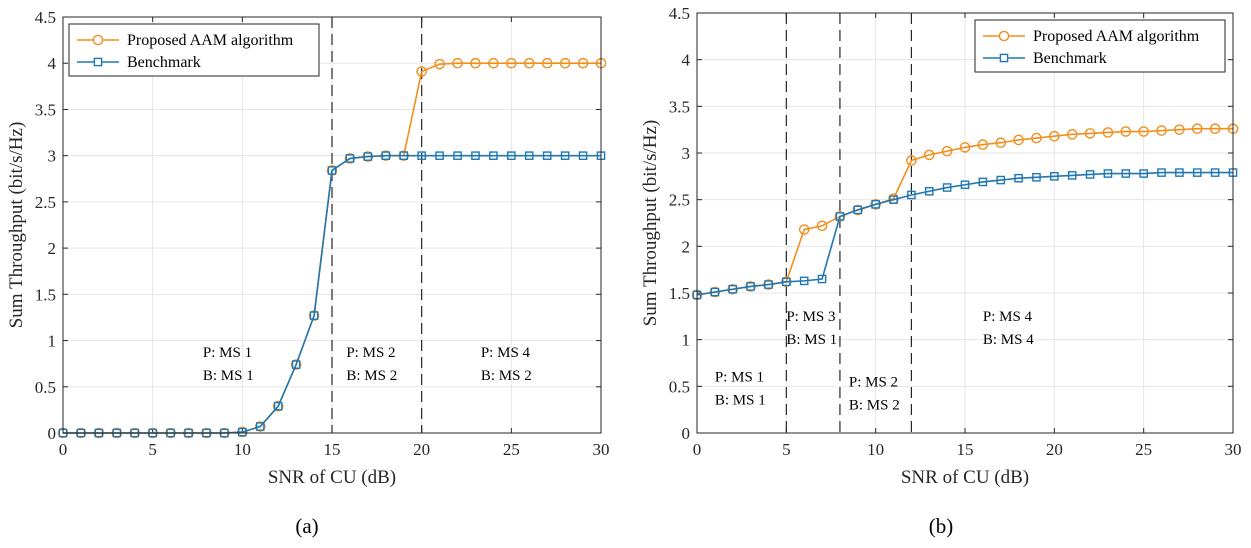 This screenshot has height=548, width=1251. What do you see at coordinates (1008, 328) in the screenshot?
I see `regime-annotation: P: MS 4 B: MS 4` at bounding box center [1008, 328].